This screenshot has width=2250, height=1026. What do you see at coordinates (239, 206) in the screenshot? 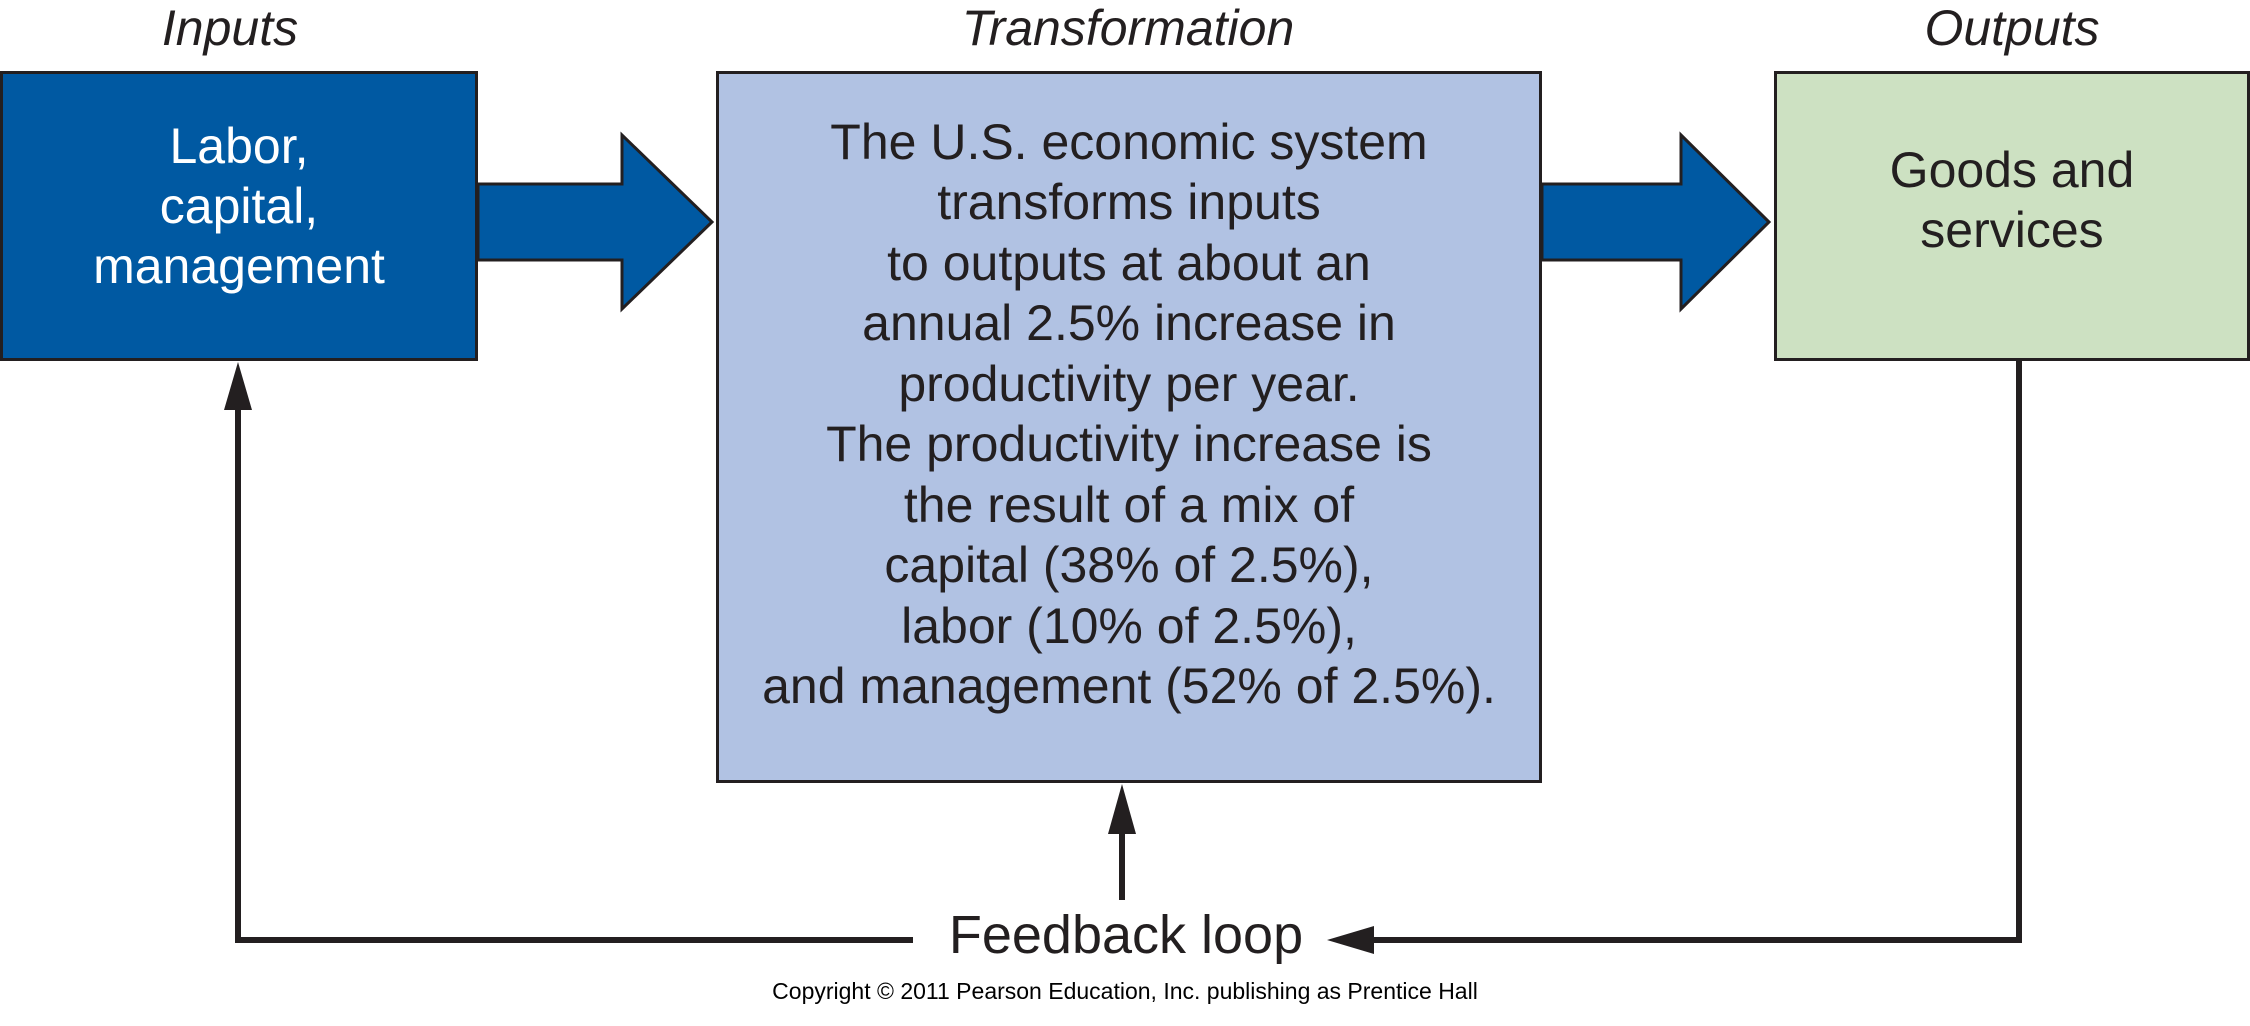
I see `inputs-box-text: Labor, capital, management` at bounding box center [239, 206].